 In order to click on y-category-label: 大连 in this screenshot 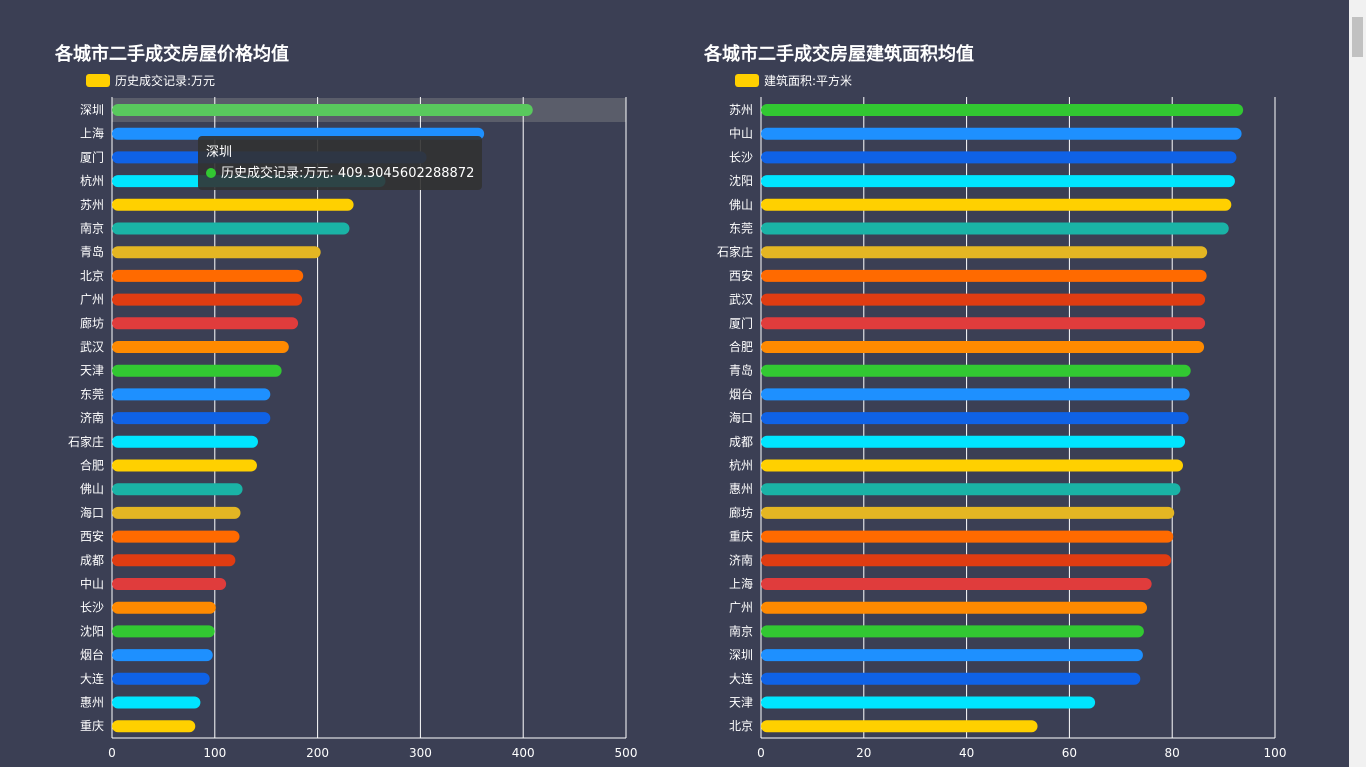, I will do `click(741, 678)`.